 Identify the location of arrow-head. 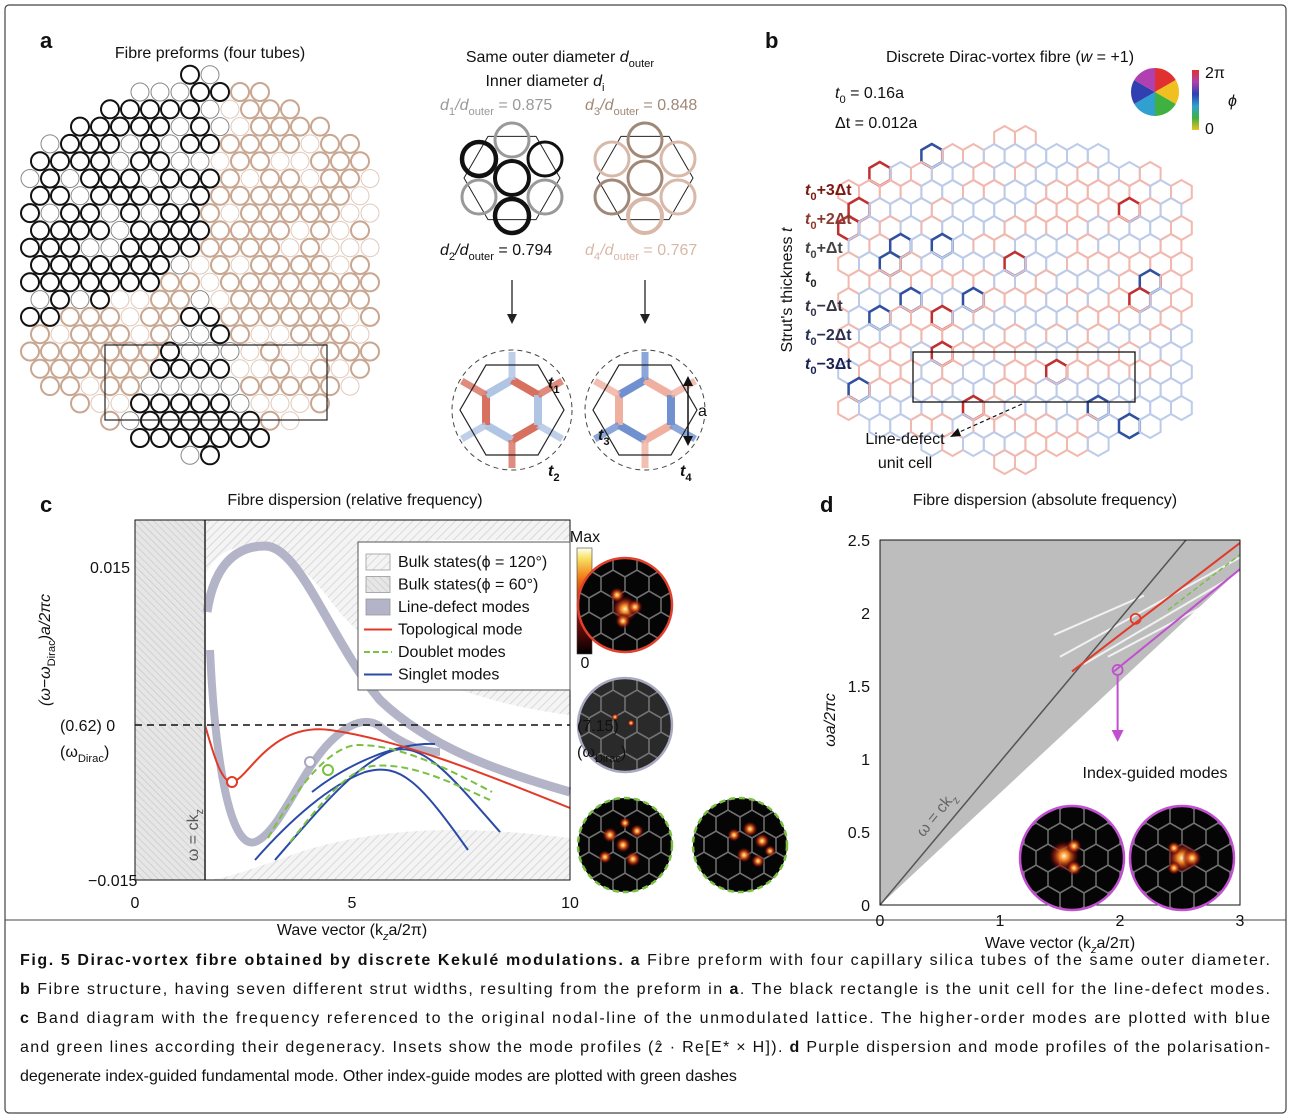
(688, 441).